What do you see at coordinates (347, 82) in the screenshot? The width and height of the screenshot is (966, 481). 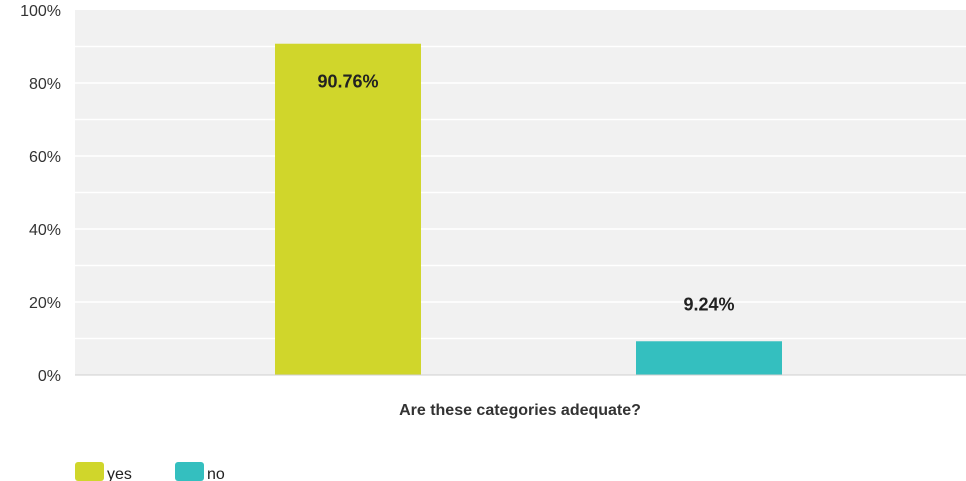 I see `bar-label-yes: 90.76%` at bounding box center [347, 82].